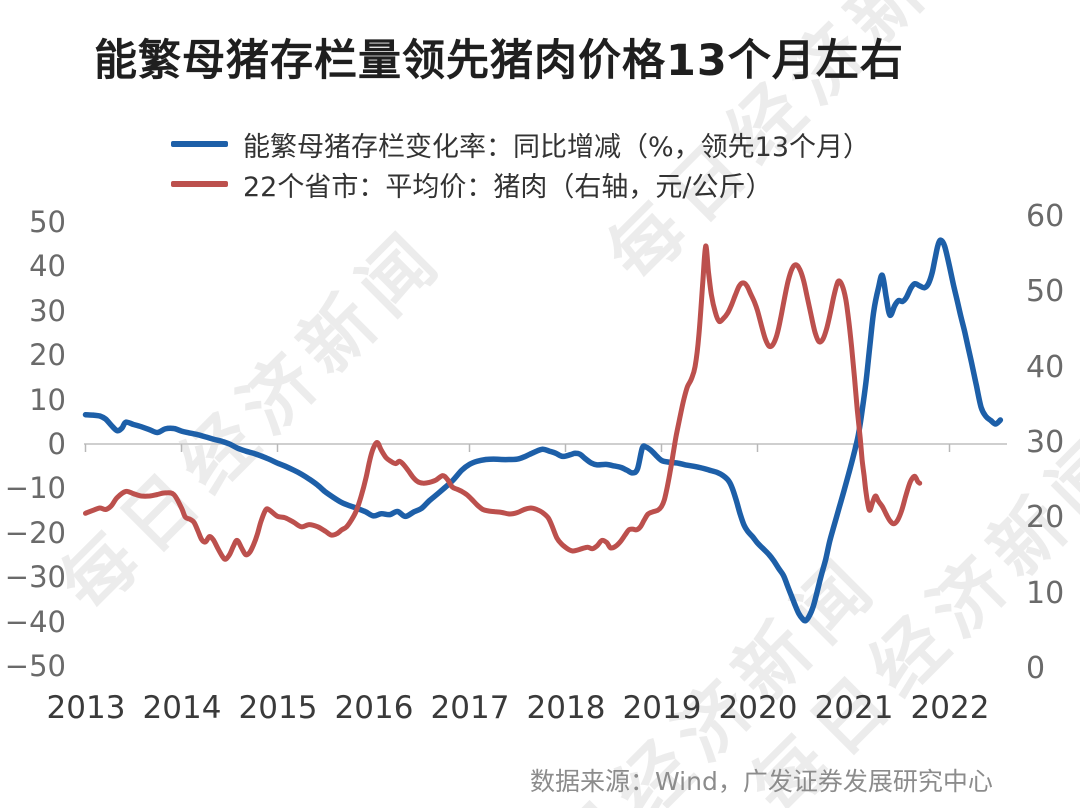 The height and width of the screenshot is (808, 1080). What do you see at coordinates (35, 488) in the screenshot?
I see `y-axis-tick-label: −10` at bounding box center [35, 488].